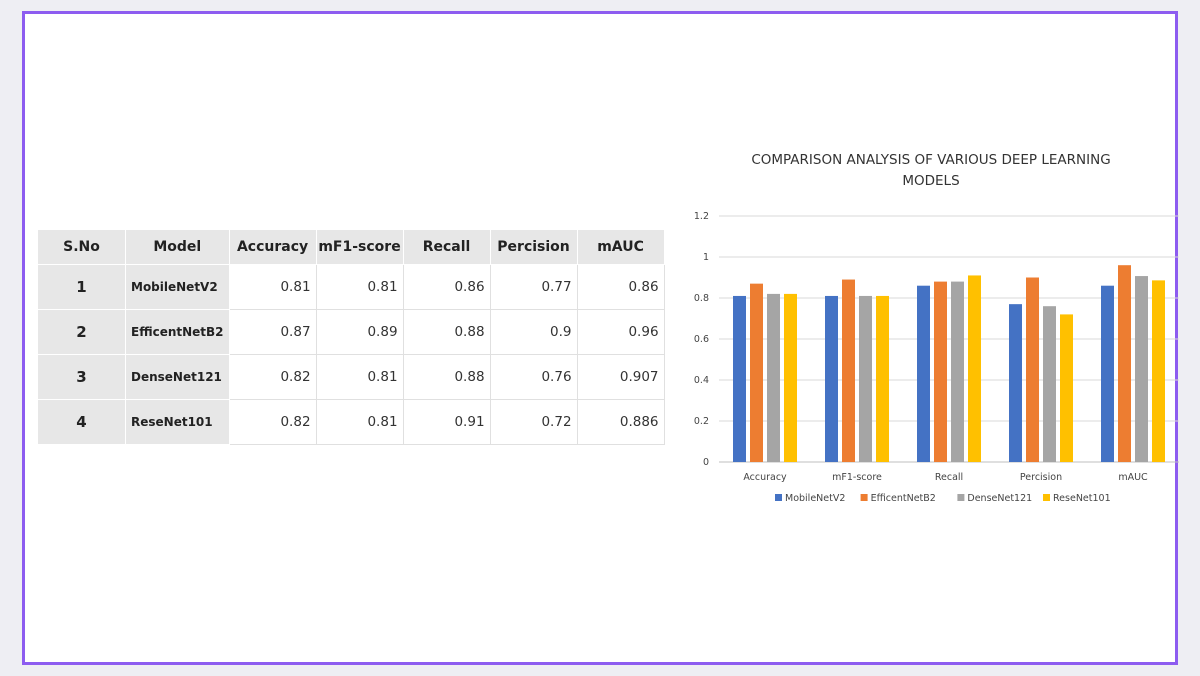  I want to click on percision-cell: 0.9, so click(533, 332).